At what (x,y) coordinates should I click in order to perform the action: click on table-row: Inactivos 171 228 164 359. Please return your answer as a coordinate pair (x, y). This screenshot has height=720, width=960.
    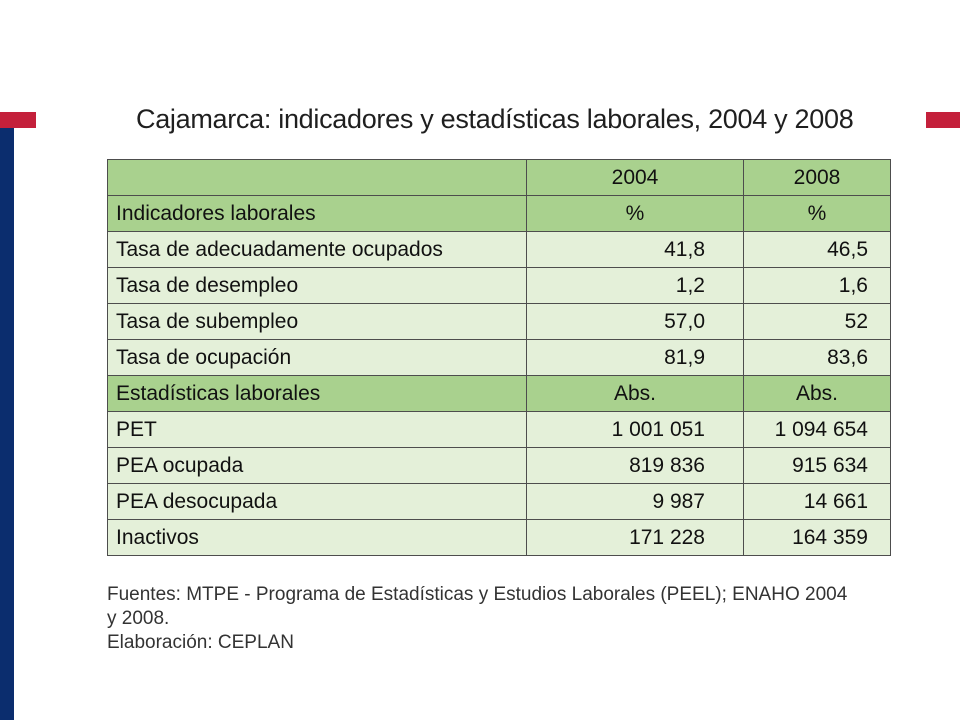
    Looking at the image, I should click on (499, 537).